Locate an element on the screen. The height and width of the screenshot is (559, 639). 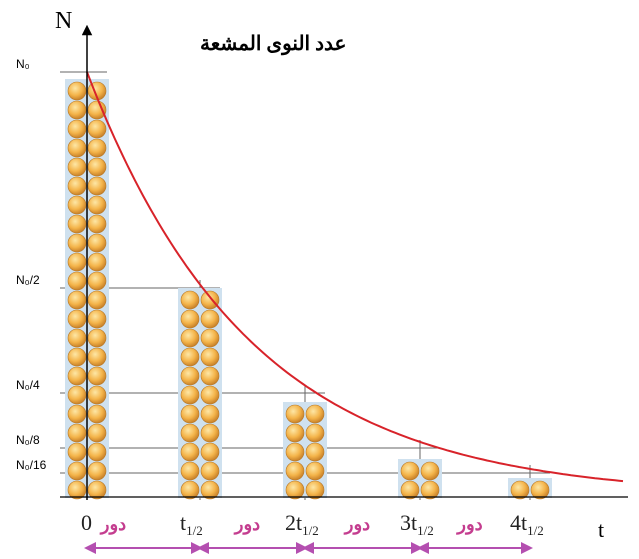
x-label-main: 2t is located at coordinates (293, 522).